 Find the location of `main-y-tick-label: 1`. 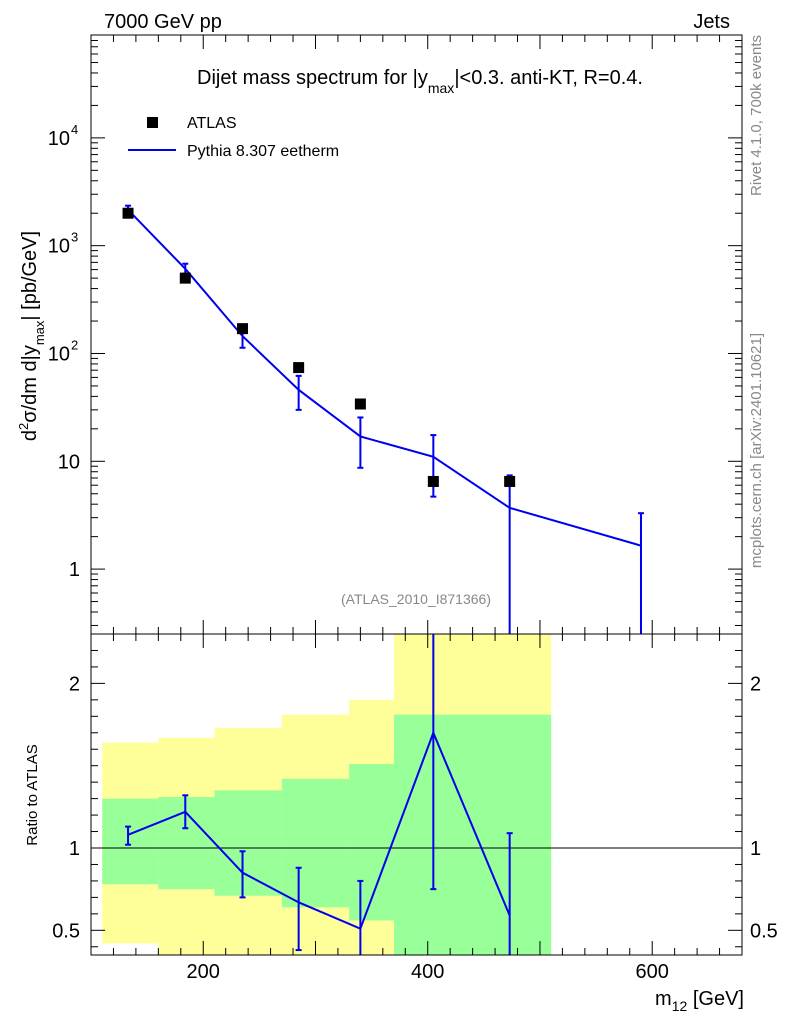

main-y-tick-label: 1 is located at coordinates (74, 570).